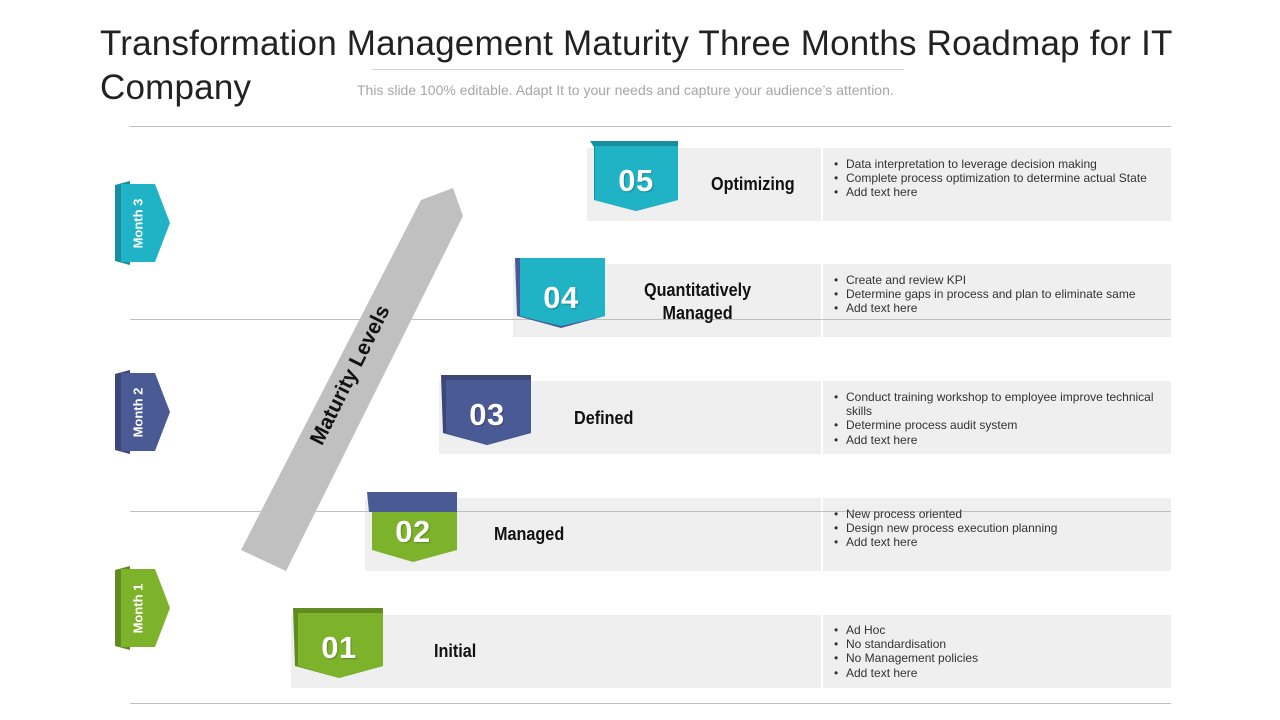 The image size is (1280, 720). I want to click on bullet-item: Design new process execution planning, so click(999, 528).